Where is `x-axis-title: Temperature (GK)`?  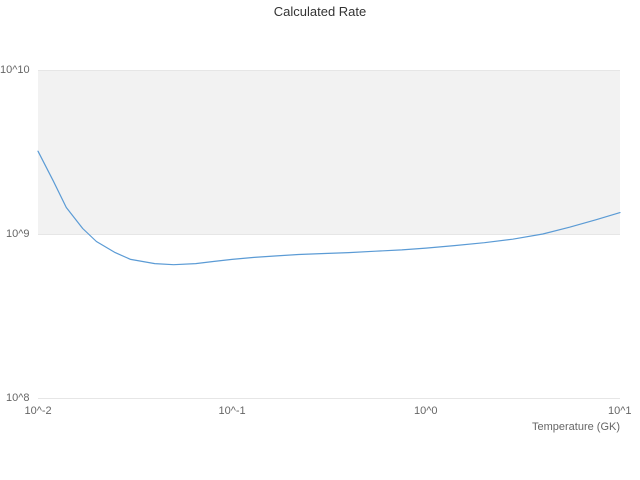
x-axis-title: Temperature (GK) is located at coordinates (575, 427).